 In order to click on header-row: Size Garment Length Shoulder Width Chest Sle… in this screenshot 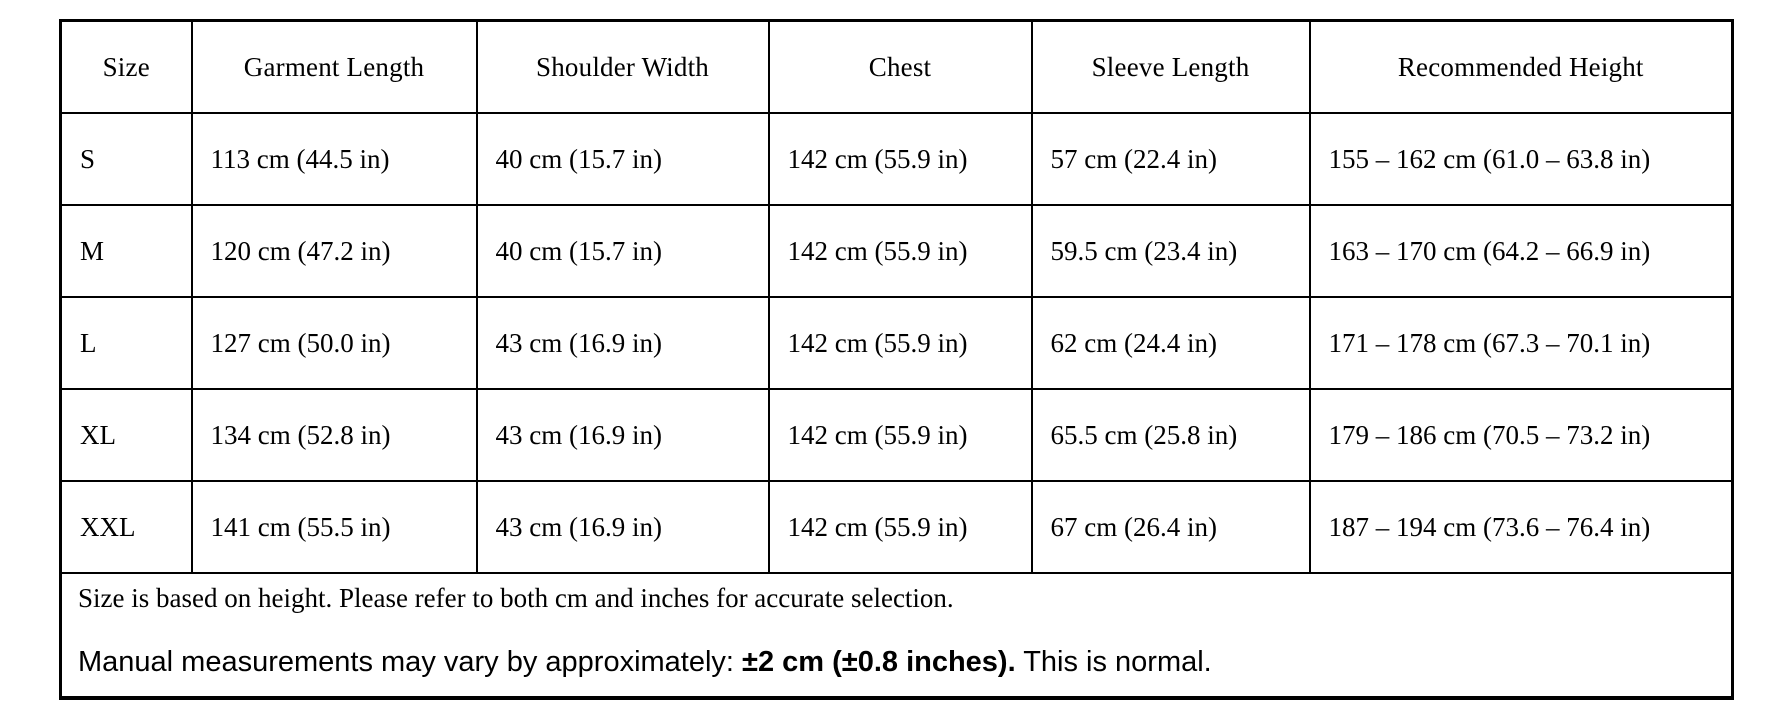, I will do `click(896, 66)`.